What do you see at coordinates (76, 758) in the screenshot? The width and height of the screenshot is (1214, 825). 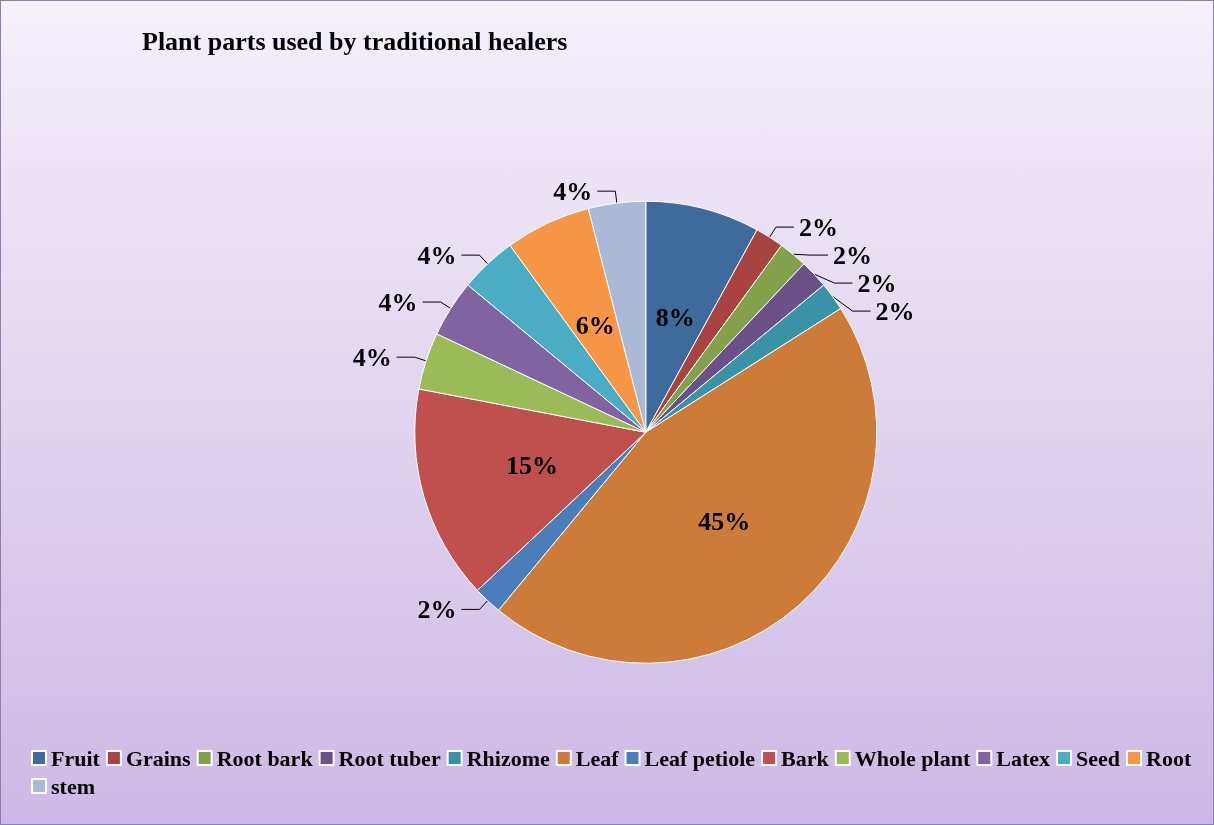 I see `legend-label: Fruit` at bounding box center [76, 758].